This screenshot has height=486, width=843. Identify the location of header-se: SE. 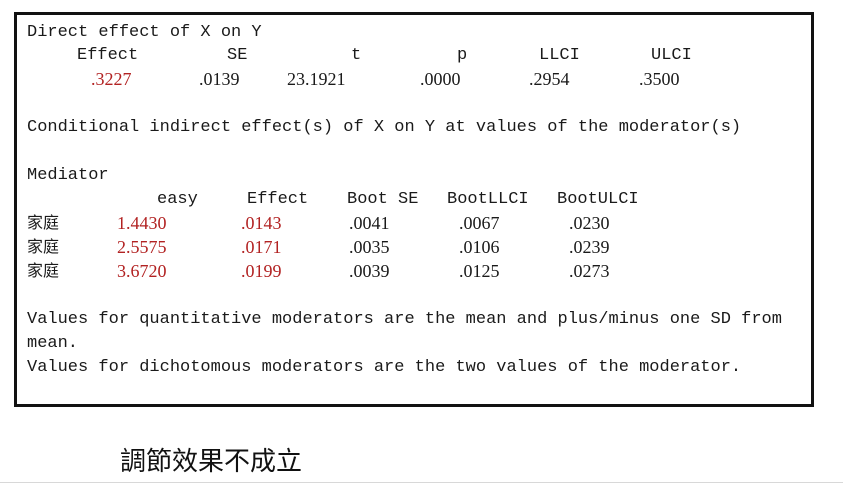
(237, 55).